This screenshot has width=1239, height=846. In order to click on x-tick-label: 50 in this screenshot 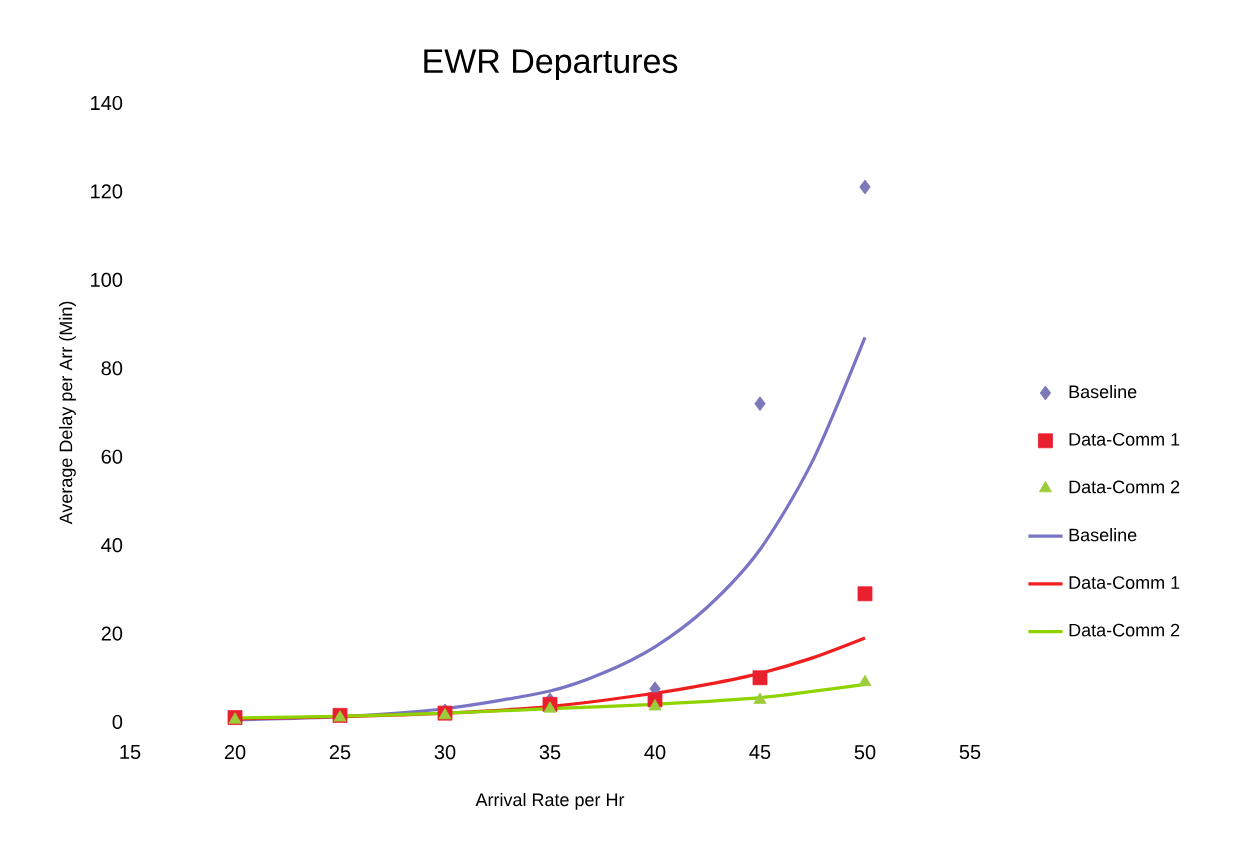, I will do `click(865, 752)`.